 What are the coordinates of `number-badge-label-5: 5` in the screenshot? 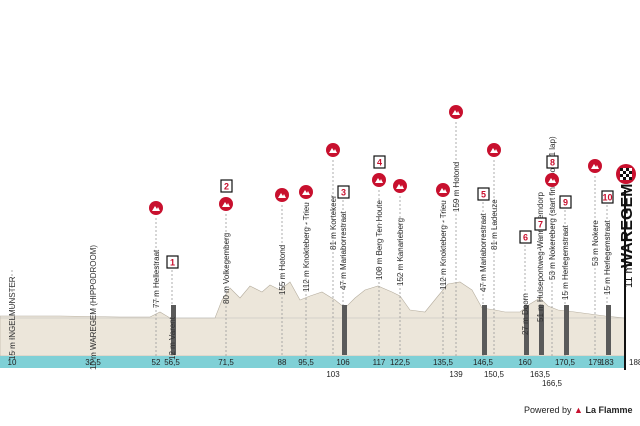 It's located at (483, 195).